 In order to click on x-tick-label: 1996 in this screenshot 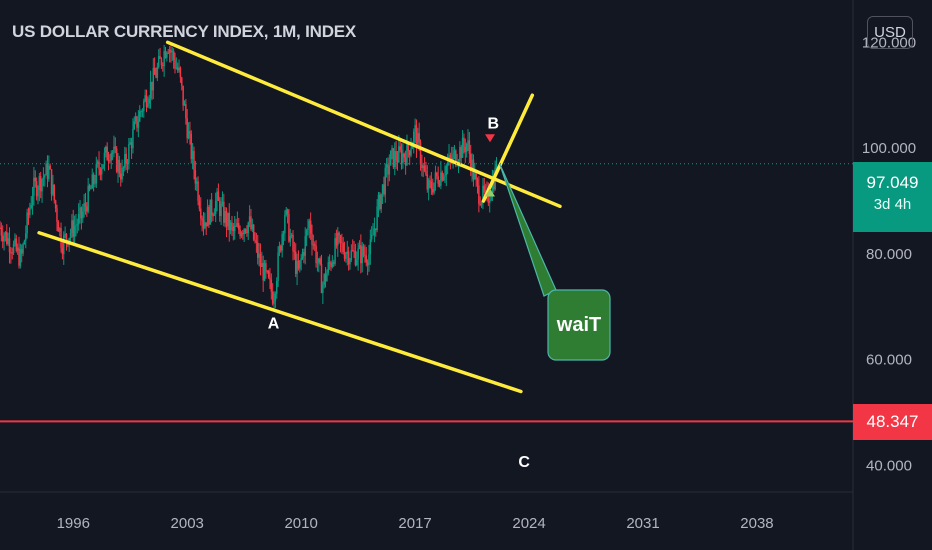, I will do `click(73, 523)`.